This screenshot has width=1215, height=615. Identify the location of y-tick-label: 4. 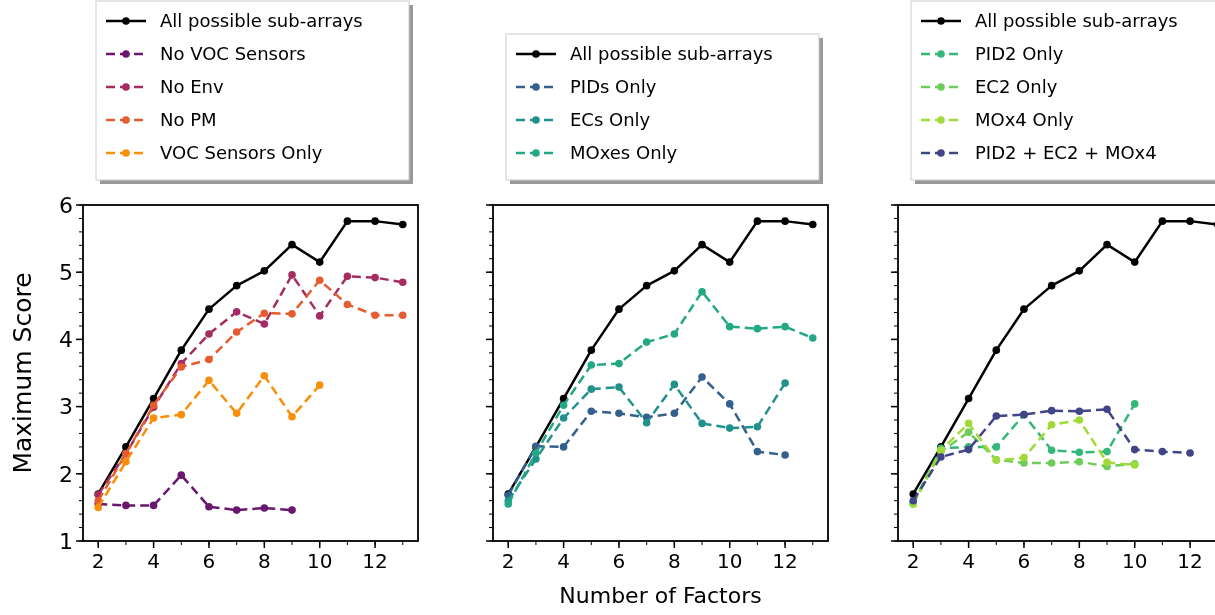
(66, 340).